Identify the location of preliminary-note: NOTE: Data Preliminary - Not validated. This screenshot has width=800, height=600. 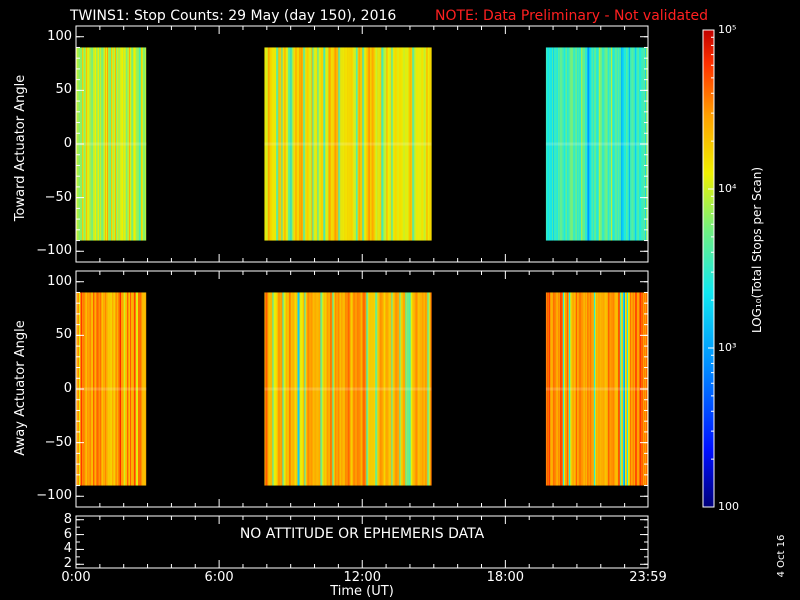
(572, 16).